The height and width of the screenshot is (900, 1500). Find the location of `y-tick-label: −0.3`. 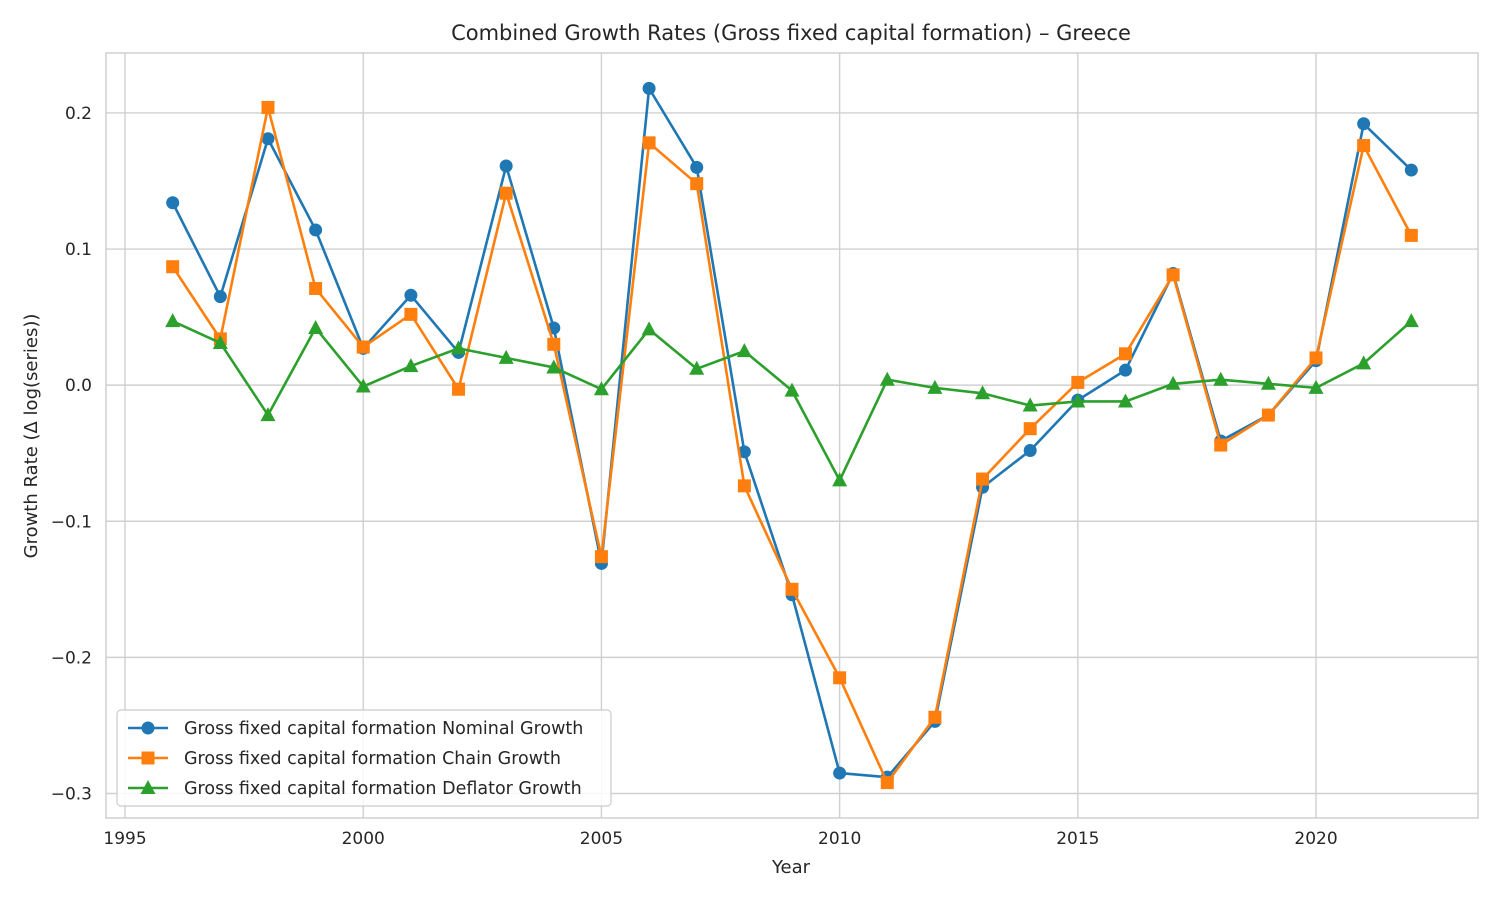

y-tick-label: −0.3 is located at coordinates (71, 794).